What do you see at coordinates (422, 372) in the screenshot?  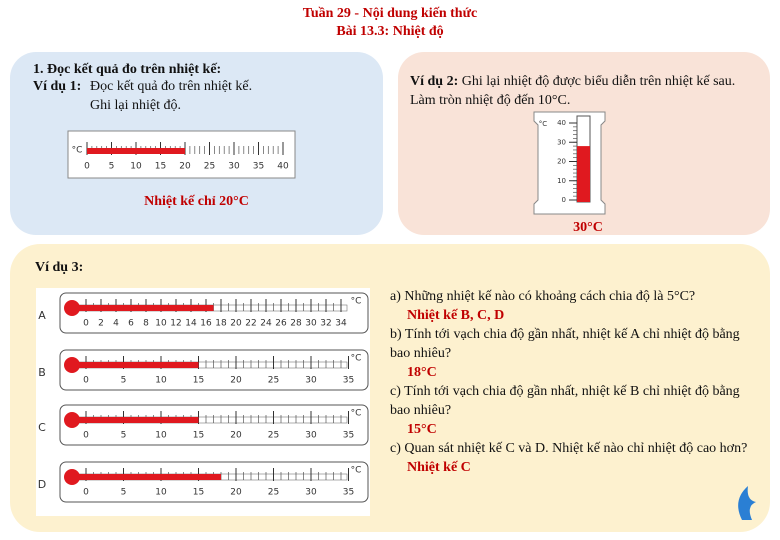 I see `answer: 18°C` at bounding box center [422, 372].